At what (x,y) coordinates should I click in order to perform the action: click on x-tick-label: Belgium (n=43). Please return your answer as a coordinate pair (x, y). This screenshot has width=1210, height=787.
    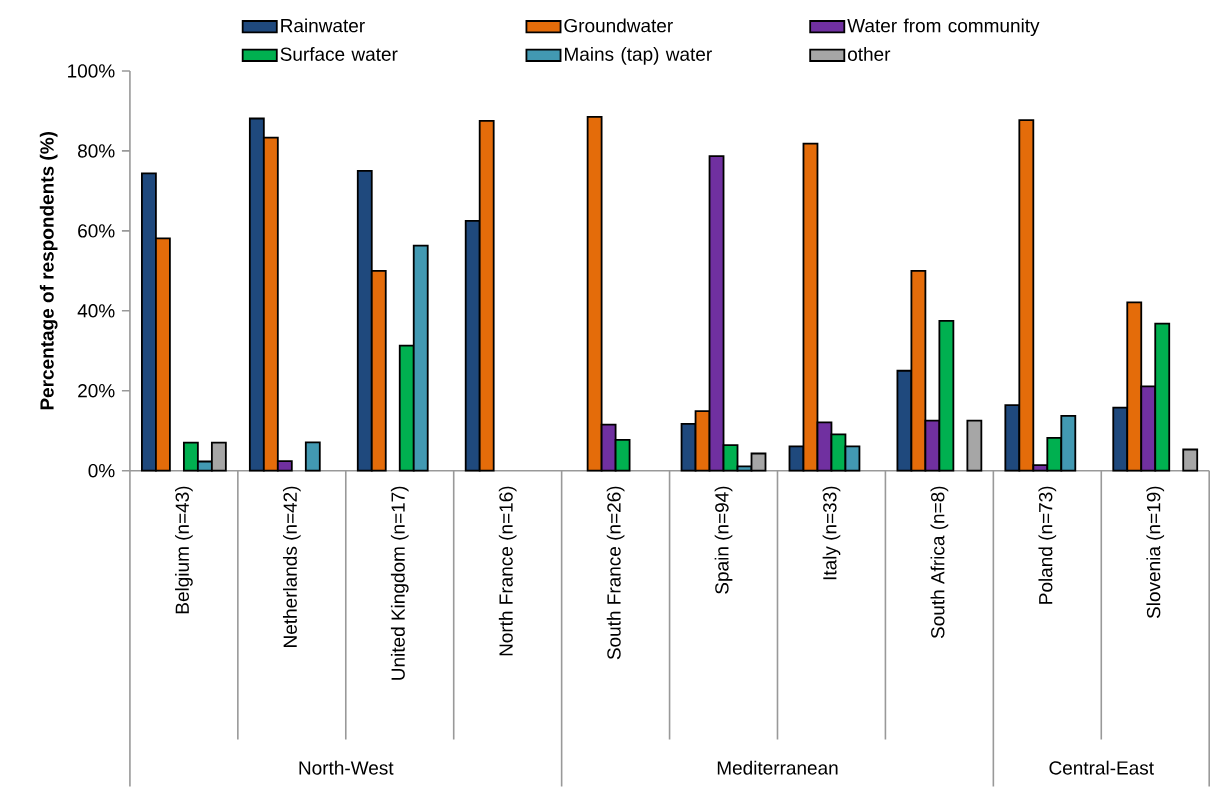
    Looking at the image, I should click on (184, 549).